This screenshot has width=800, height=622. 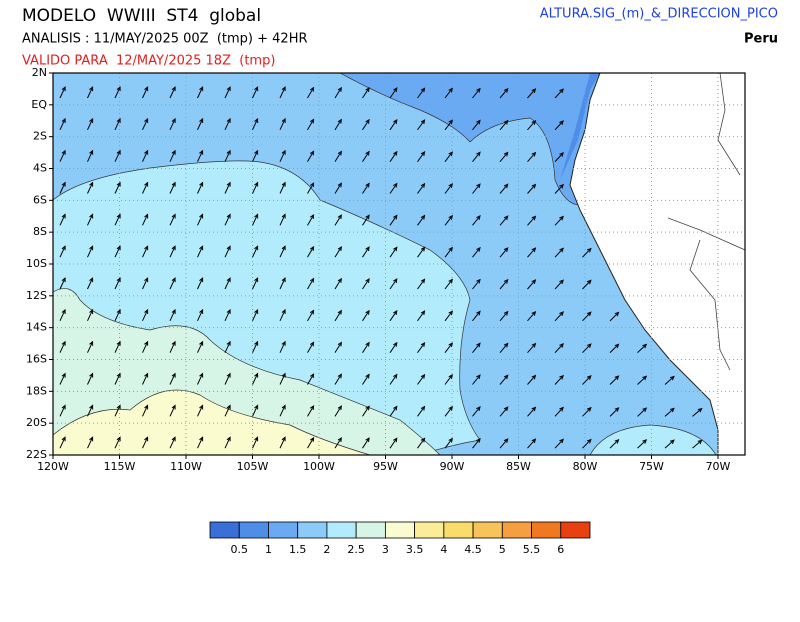 What do you see at coordinates (585, 466) in the screenshot?
I see `x-tick-label: 80W` at bounding box center [585, 466].